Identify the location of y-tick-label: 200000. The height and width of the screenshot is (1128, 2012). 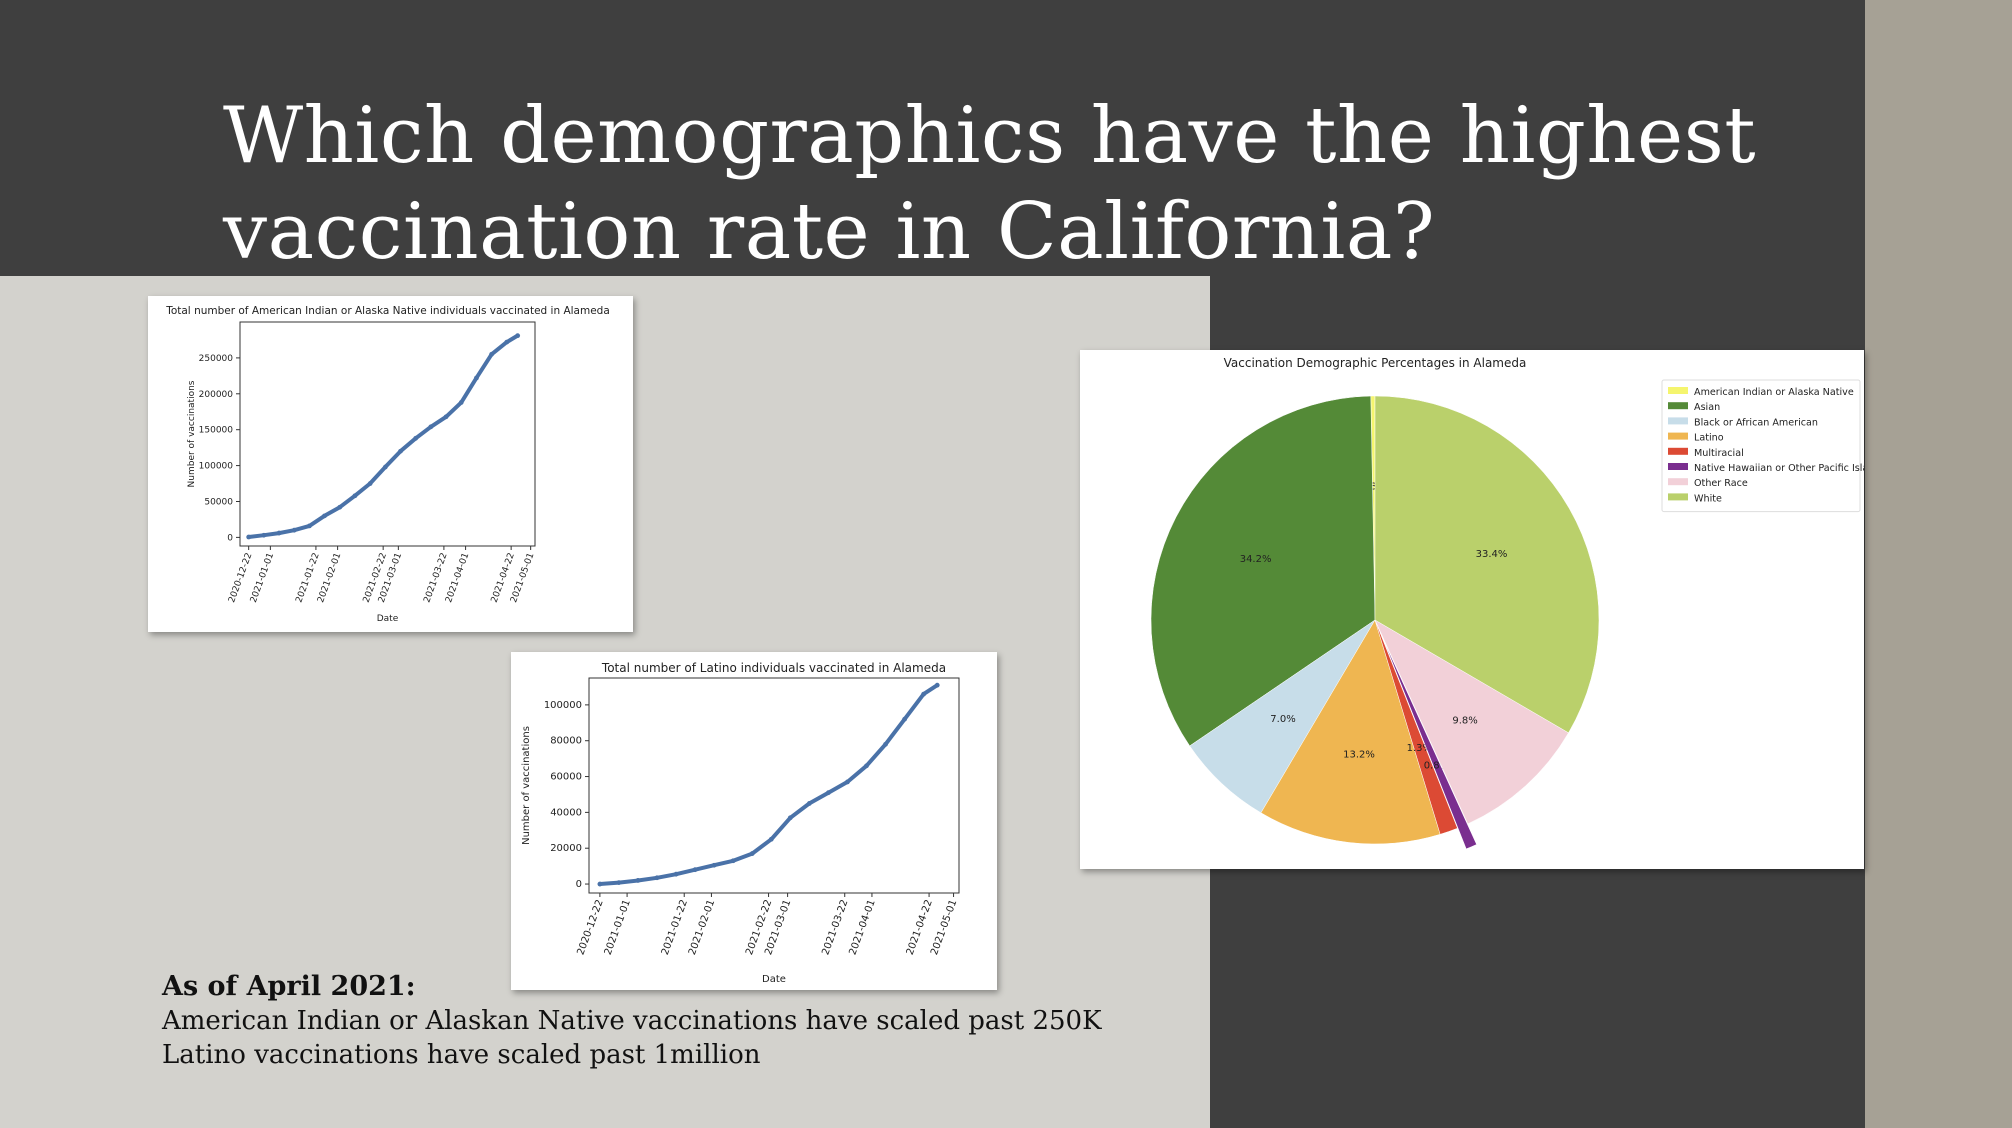
(216, 395).